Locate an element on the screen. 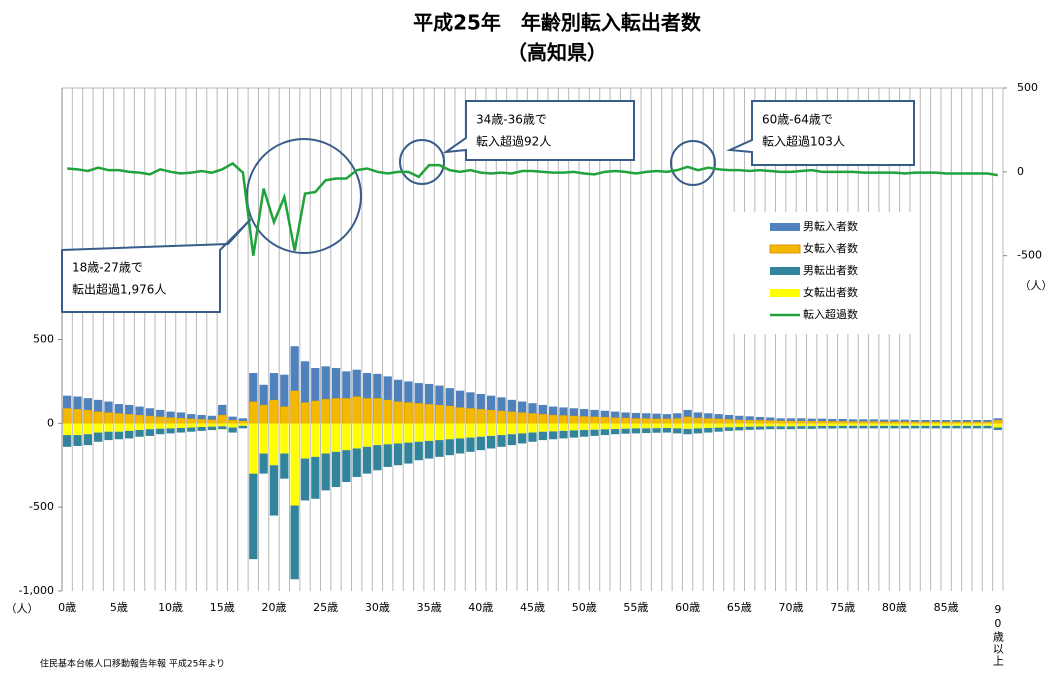 The height and width of the screenshot is (676, 1054). y-tick-label: 0 is located at coordinates (50, 422).